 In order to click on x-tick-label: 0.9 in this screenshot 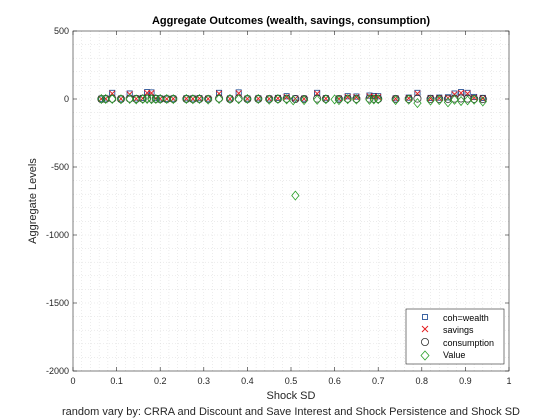, I will do `click(465, 381)`.